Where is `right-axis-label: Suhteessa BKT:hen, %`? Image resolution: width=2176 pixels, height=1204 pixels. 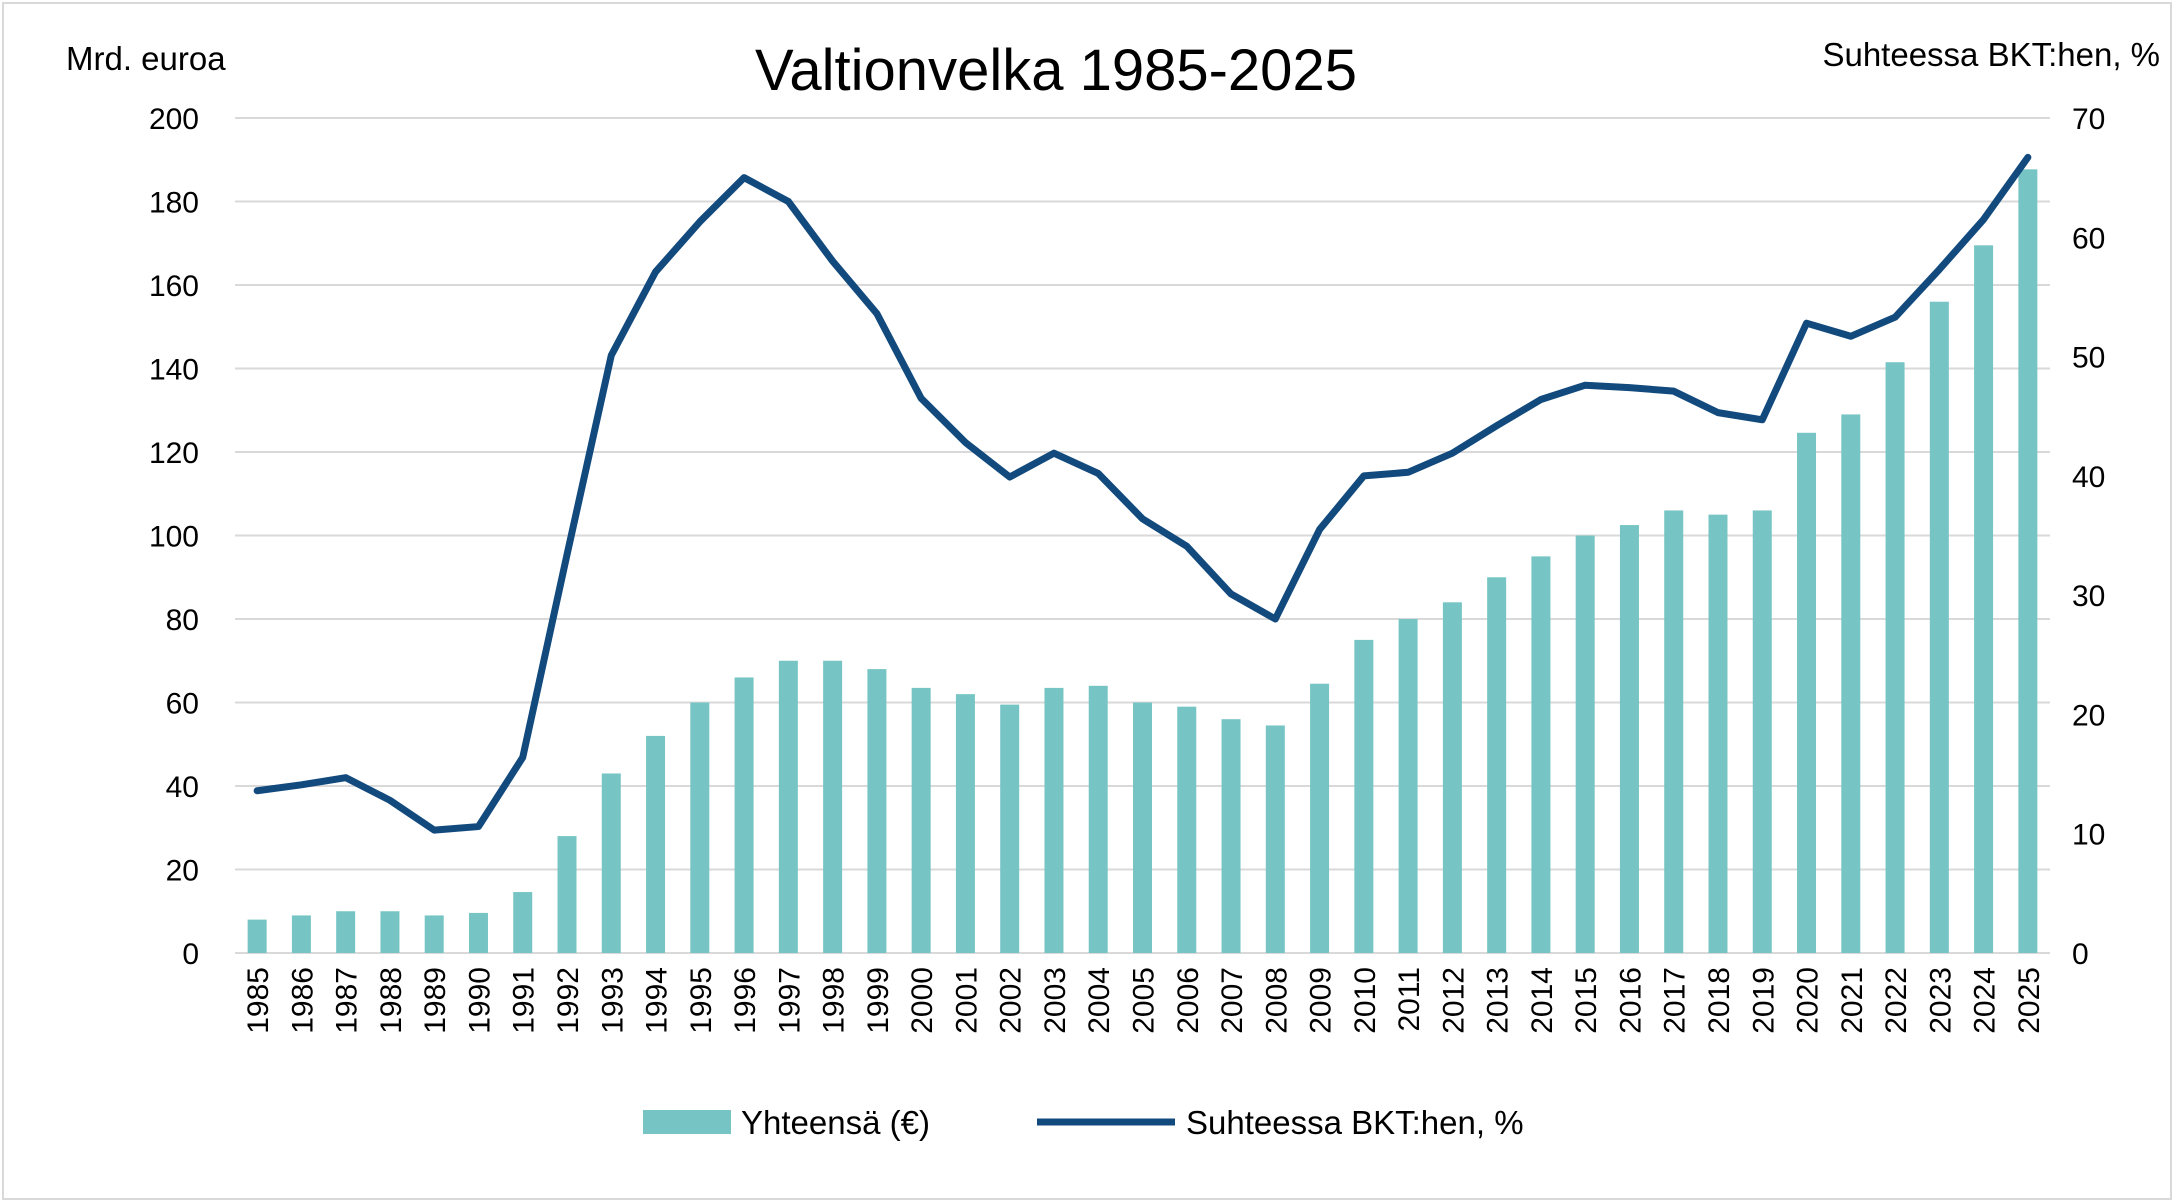 right-axis-label: Suhteessa BKT:hen, % is located at coordinates (1991, 54).